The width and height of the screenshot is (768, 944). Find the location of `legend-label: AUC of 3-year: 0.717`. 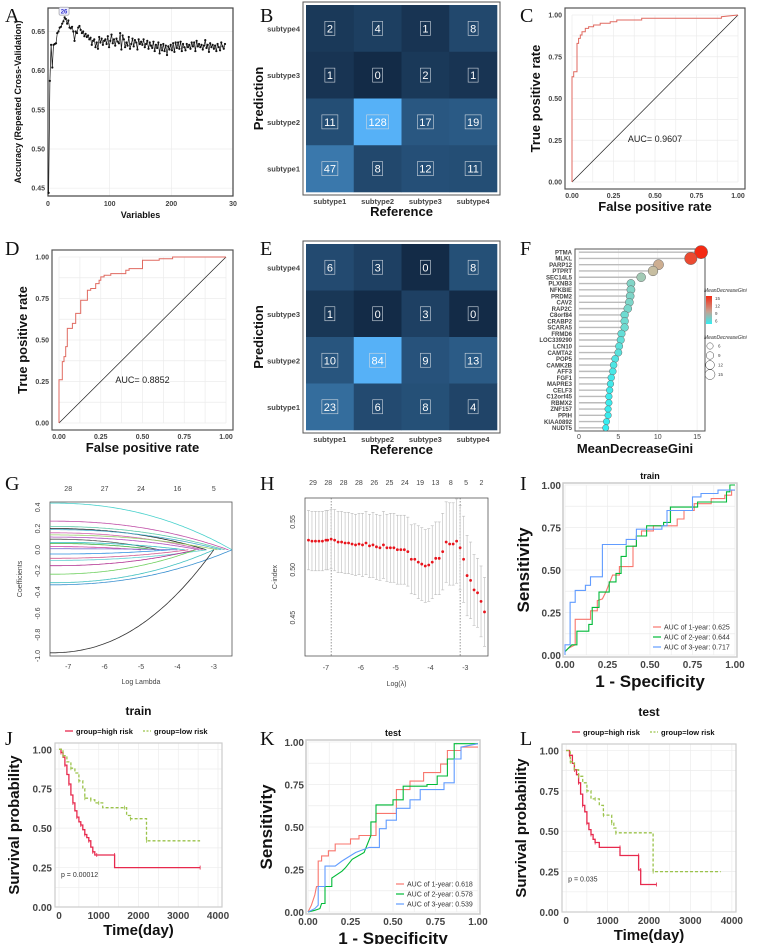

legend-label: AUC of 3-year: 0.717 is located at coordinates (697, 648).